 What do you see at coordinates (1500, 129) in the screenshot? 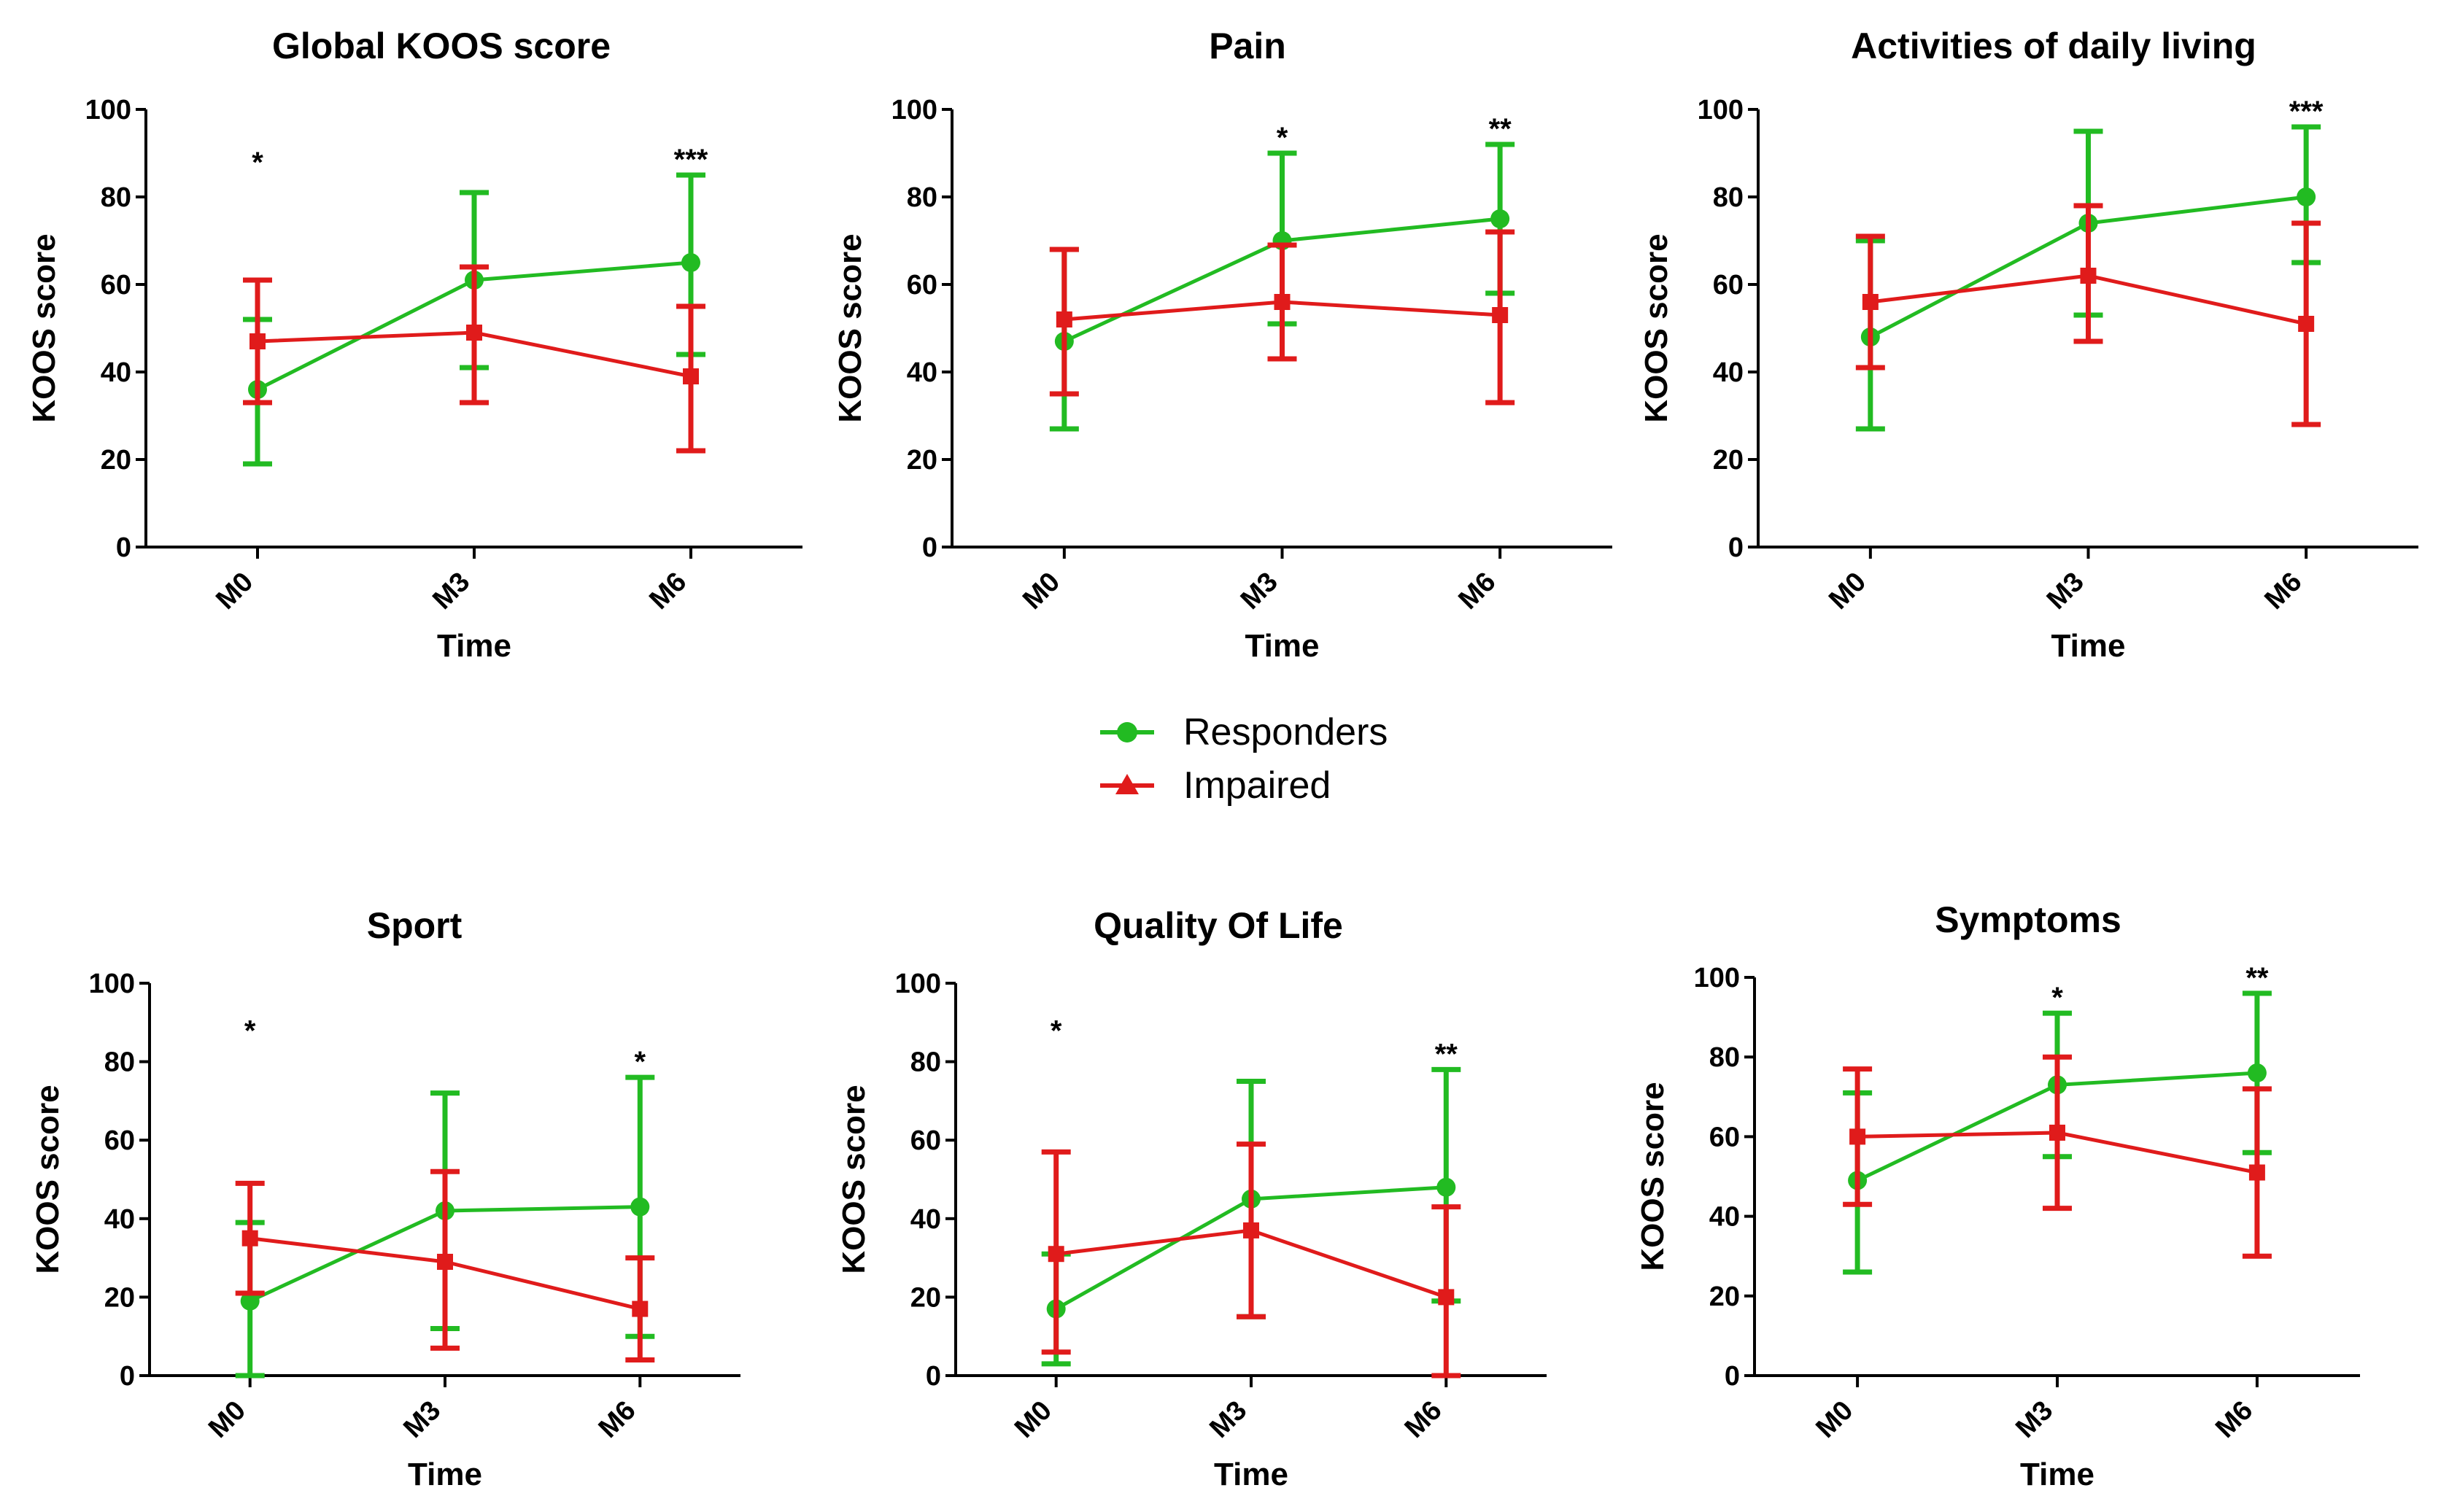
I see `chart-pain-significance-2: **` at bounding box center [1500, 129].